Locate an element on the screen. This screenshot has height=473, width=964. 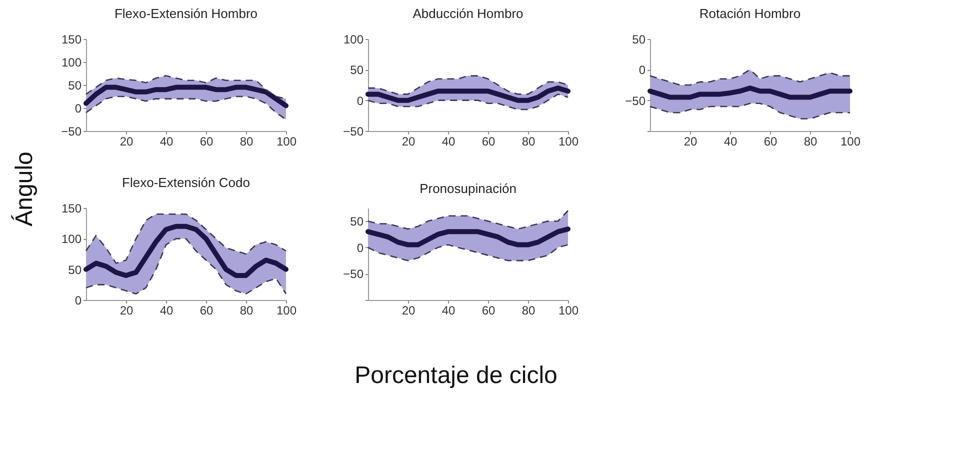
chart-title: Flexo-Extensión Hombro is located at coordinates (186, 13).